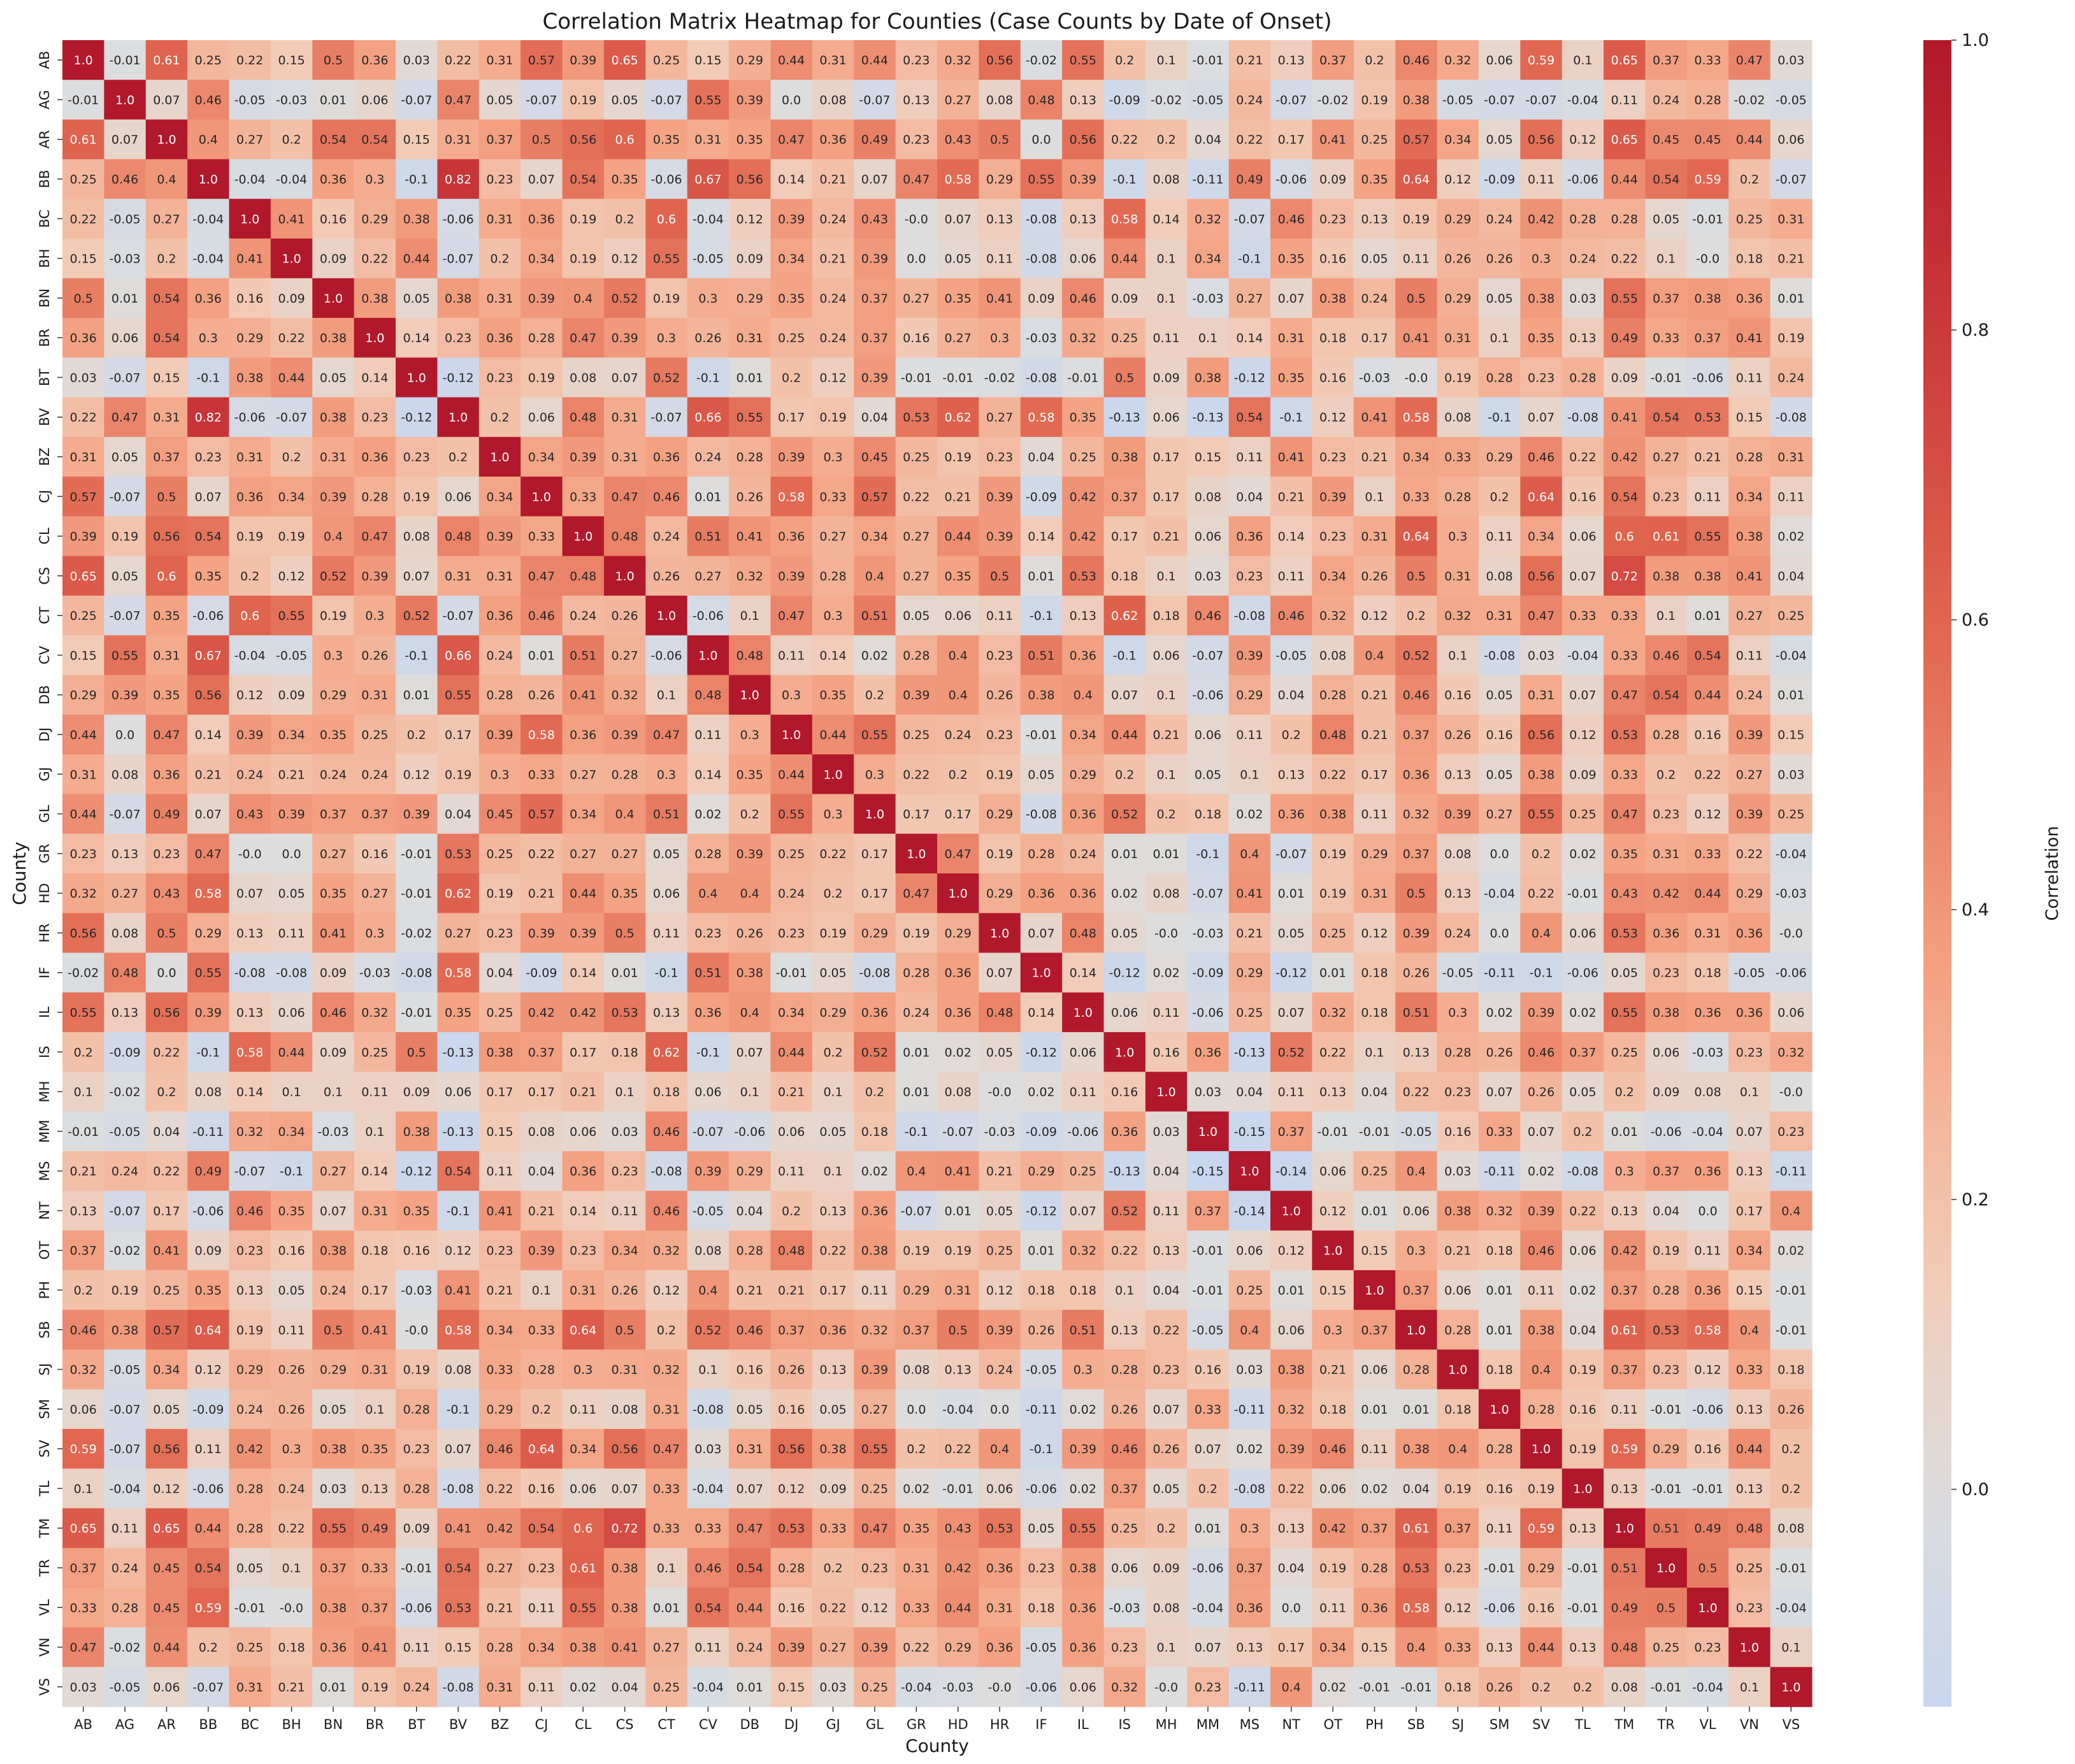 The width and height of the screenshot is (2075, 1764). Describe the element at coordinates (1624, 61) in the screenshot. I see `cell-value-label: 0.65` at that location.